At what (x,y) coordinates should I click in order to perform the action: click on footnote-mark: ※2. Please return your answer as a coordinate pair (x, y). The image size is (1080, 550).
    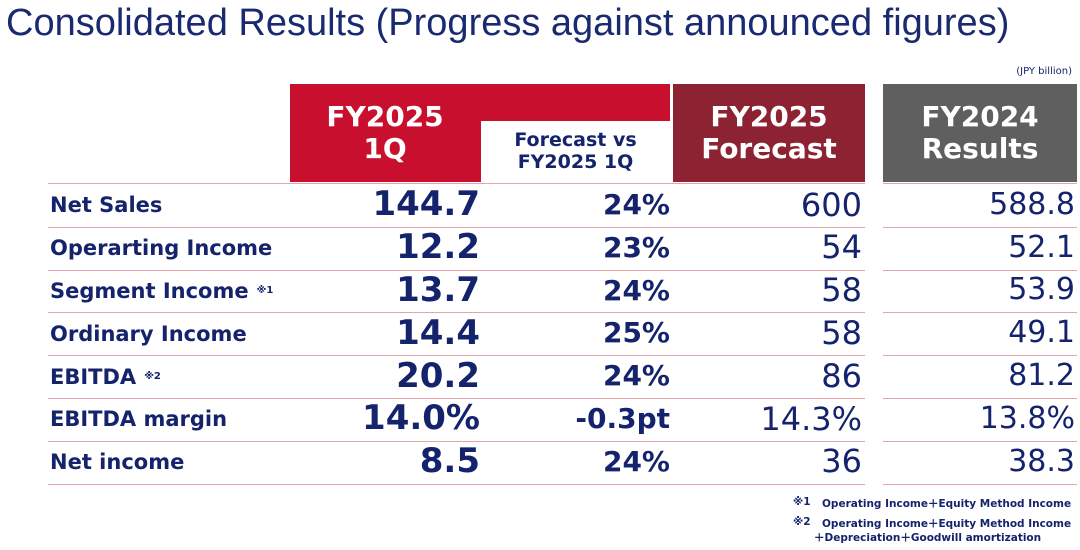
    Looking at the image, I should click on (802, 522).